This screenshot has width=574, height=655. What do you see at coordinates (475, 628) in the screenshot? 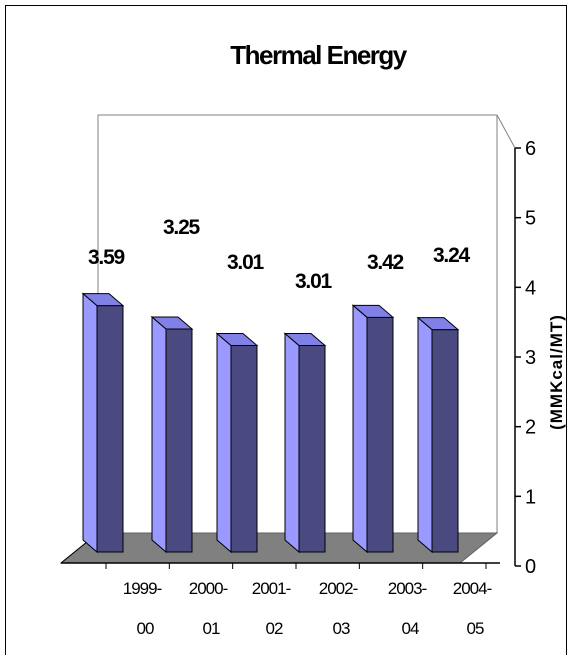
I see `x-tick-label: 05` at bounding box center [475, 628].